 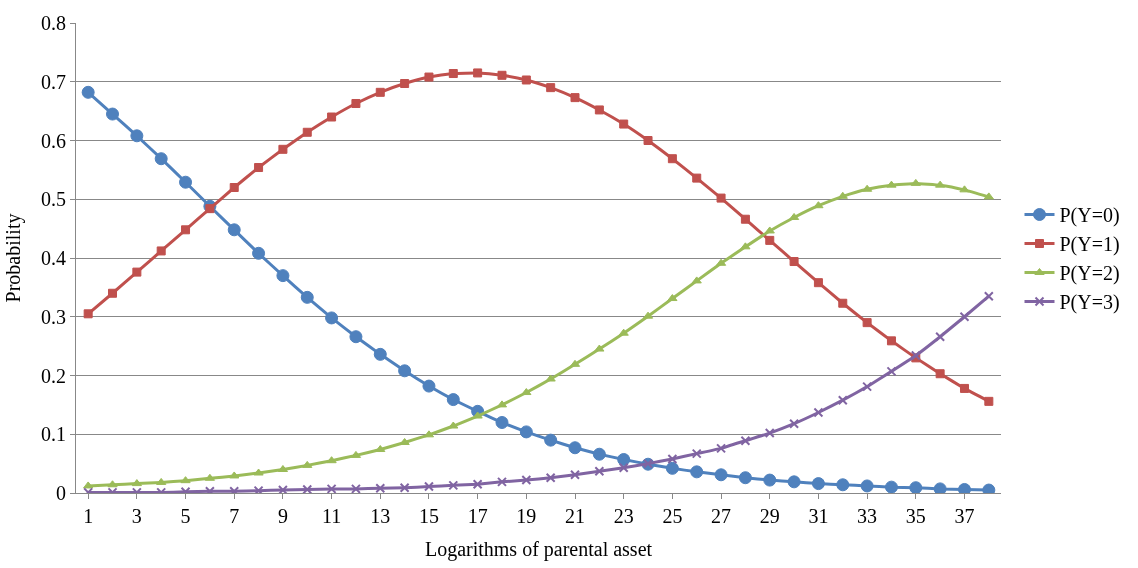 What do you see at coordinates (331, 516) in the screenshot?
I see `x-tick-label: 11` at bounding box center [331, 516].